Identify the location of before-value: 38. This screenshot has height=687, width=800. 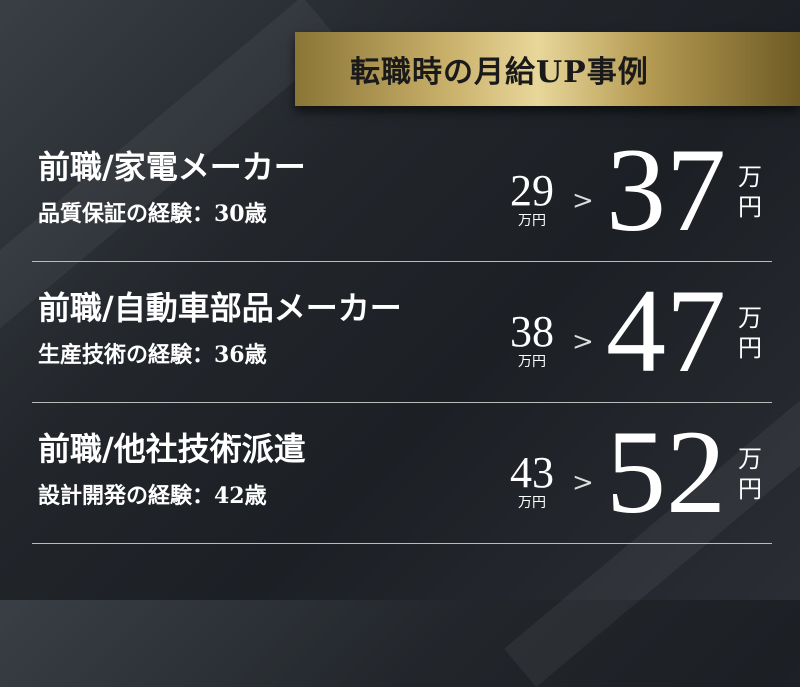
(532, 331).